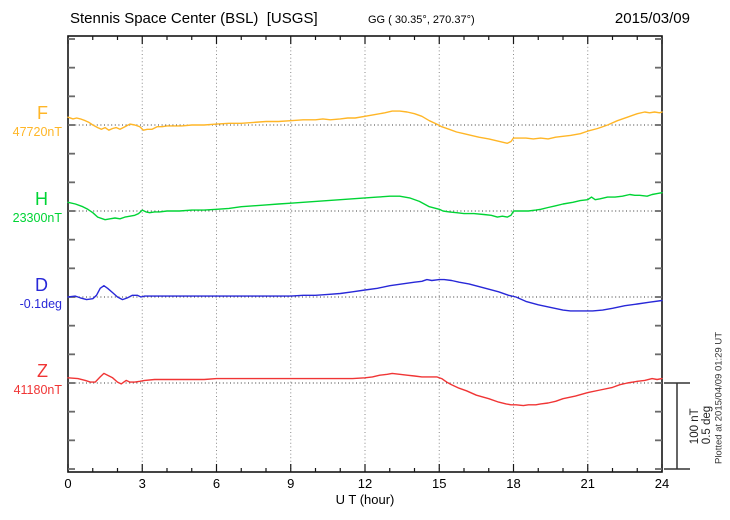  What do you see at coordinates (365, 295) in the screenshot?
I see `curve-D` at bounding box center [365, 295].